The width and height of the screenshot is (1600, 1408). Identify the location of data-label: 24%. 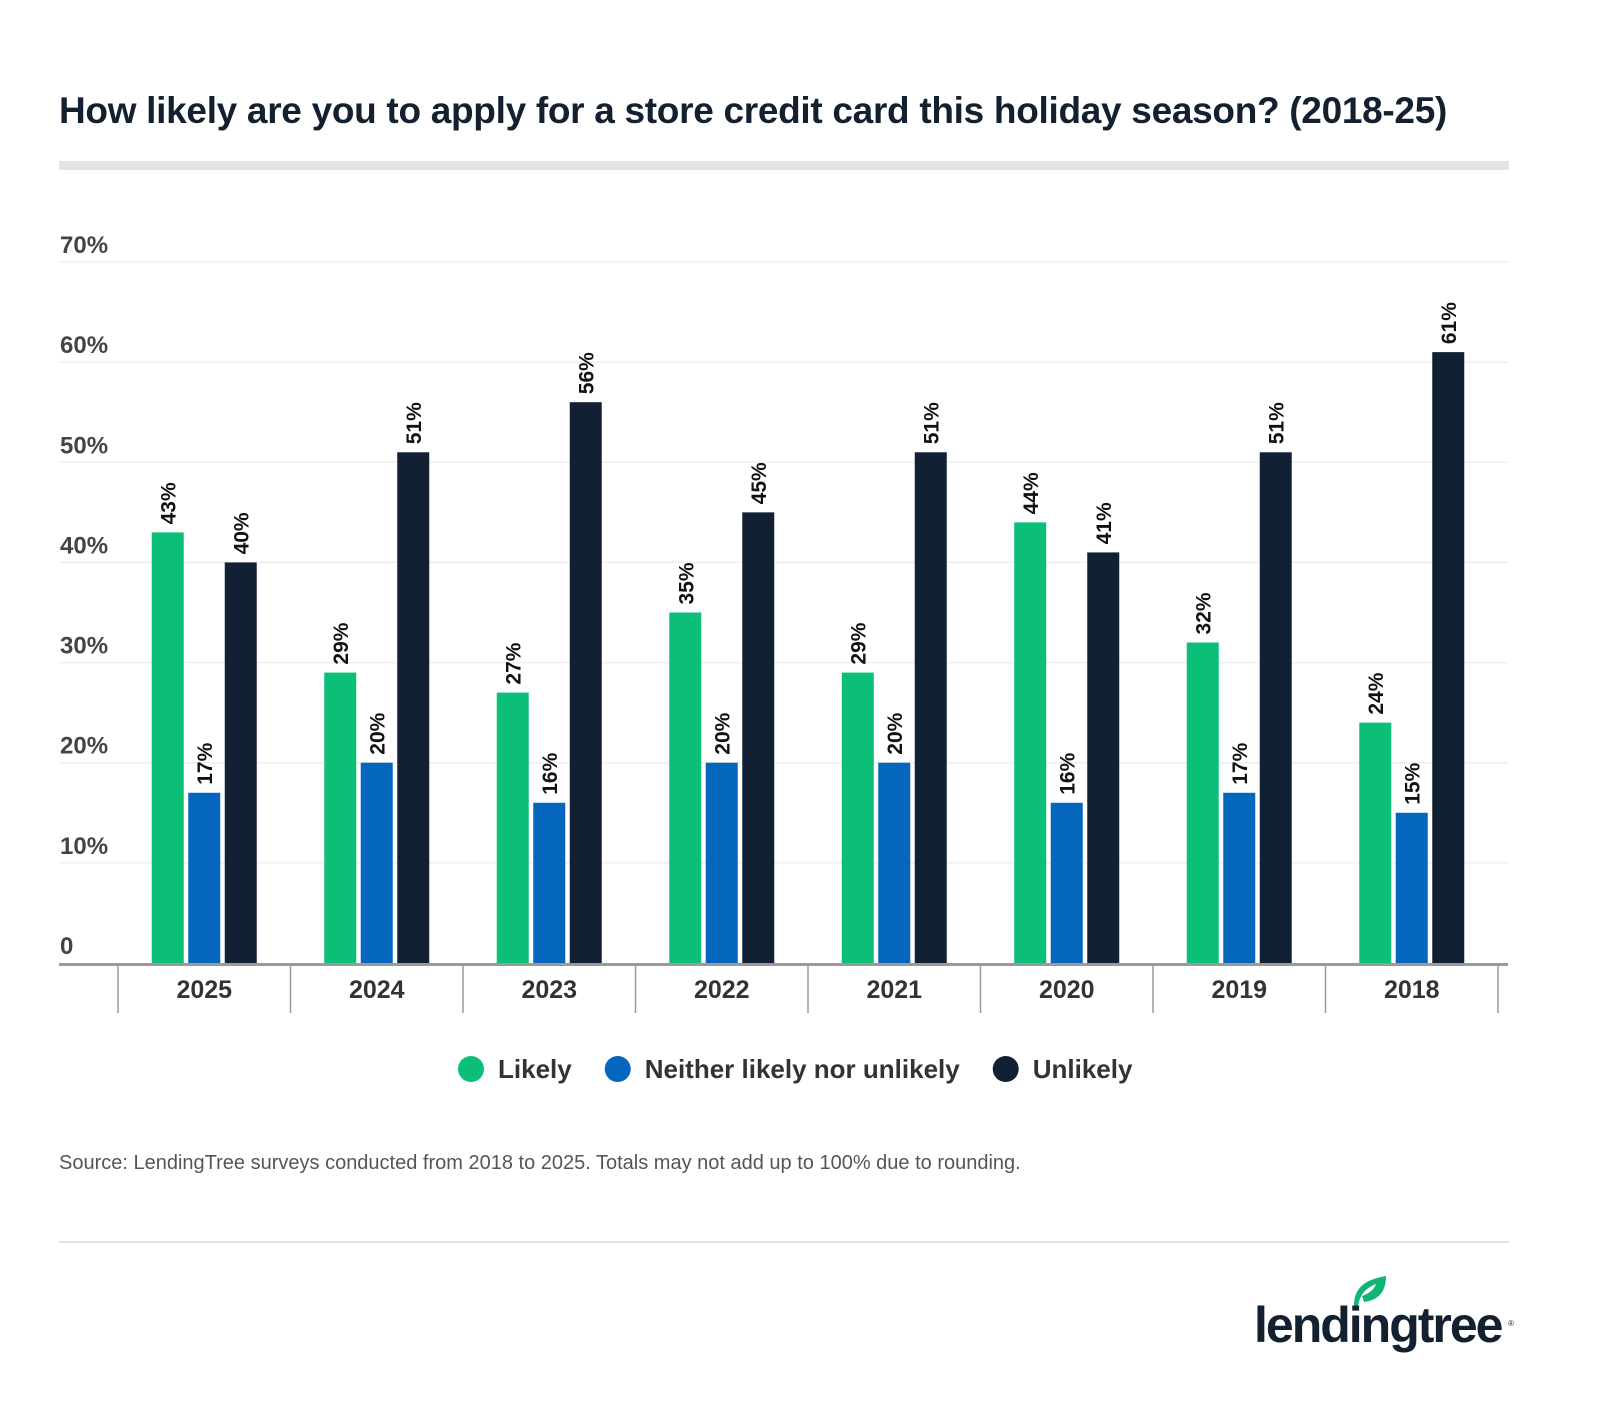
(1376, 693).